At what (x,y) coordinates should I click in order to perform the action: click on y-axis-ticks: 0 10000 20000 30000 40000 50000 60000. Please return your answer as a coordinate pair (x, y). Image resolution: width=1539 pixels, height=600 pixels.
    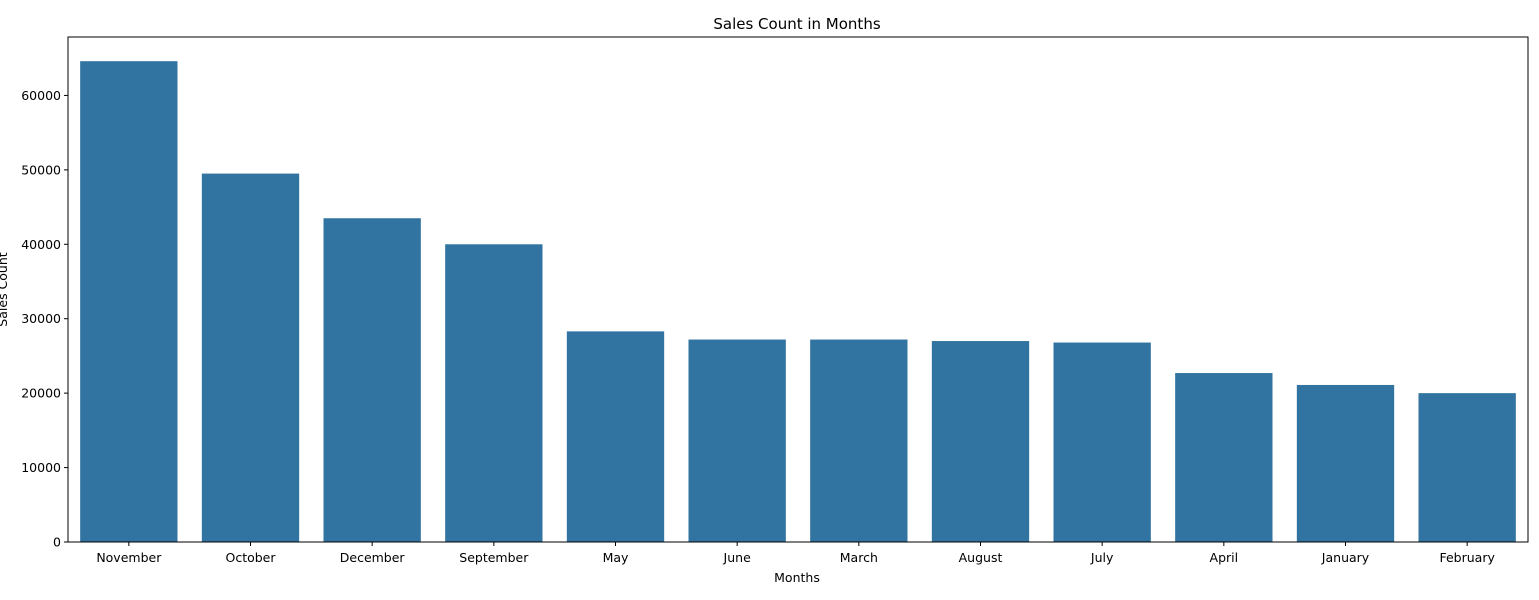
    Looking at the image, I should click on (44, 319).